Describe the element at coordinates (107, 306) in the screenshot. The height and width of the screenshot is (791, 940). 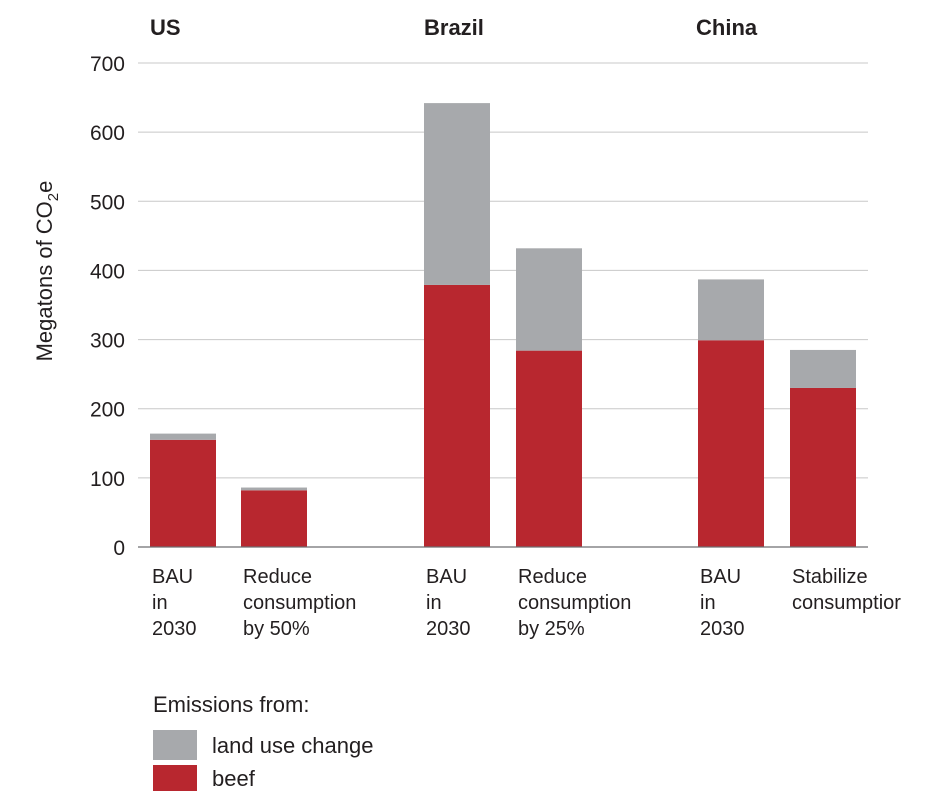
I see `y-tick-labels: 0 100 200 300 400 500 600 700` at that location.